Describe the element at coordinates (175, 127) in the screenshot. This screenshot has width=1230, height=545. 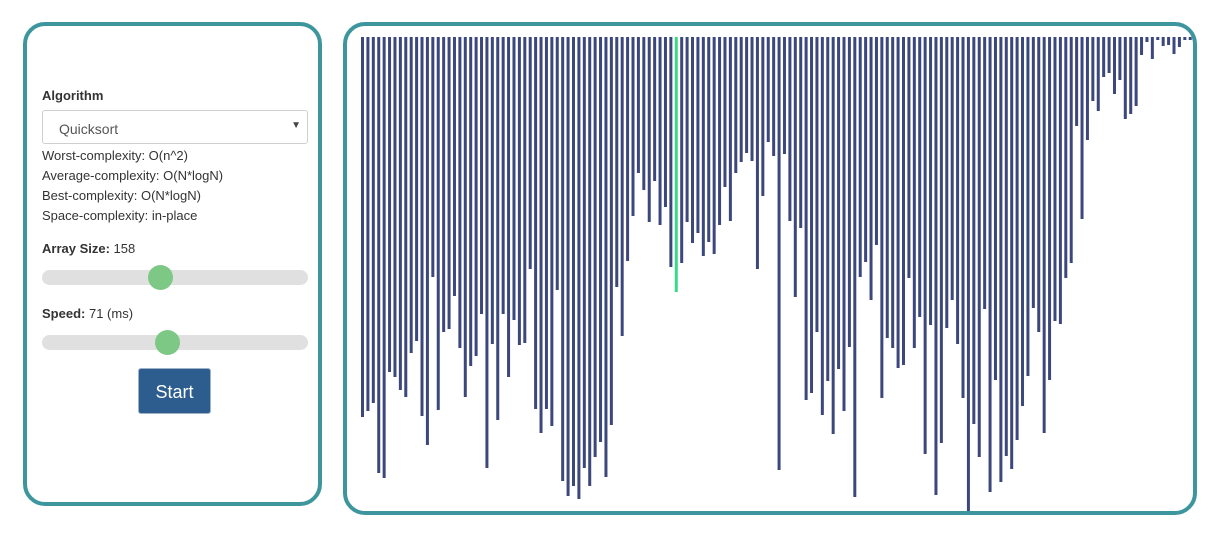
I see `algorithm-select: Quicksort ▼` at that location.